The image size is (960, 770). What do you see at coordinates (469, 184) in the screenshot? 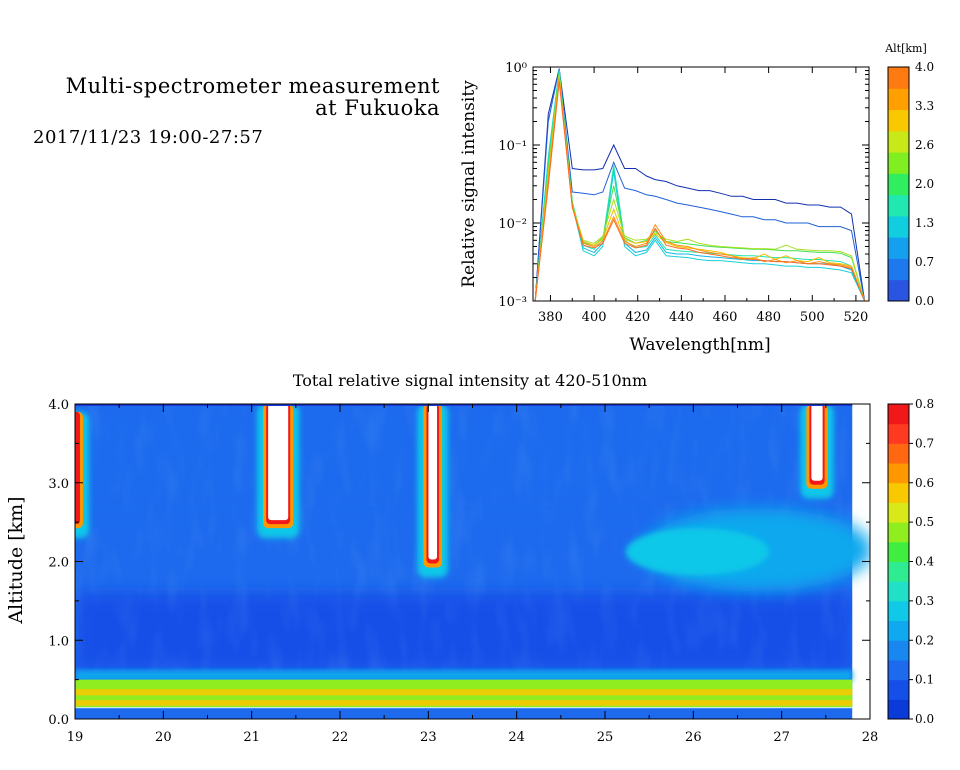
I see `spectrum-y-axis-label: Relative signal intensity` at bounding box center [469, 184].